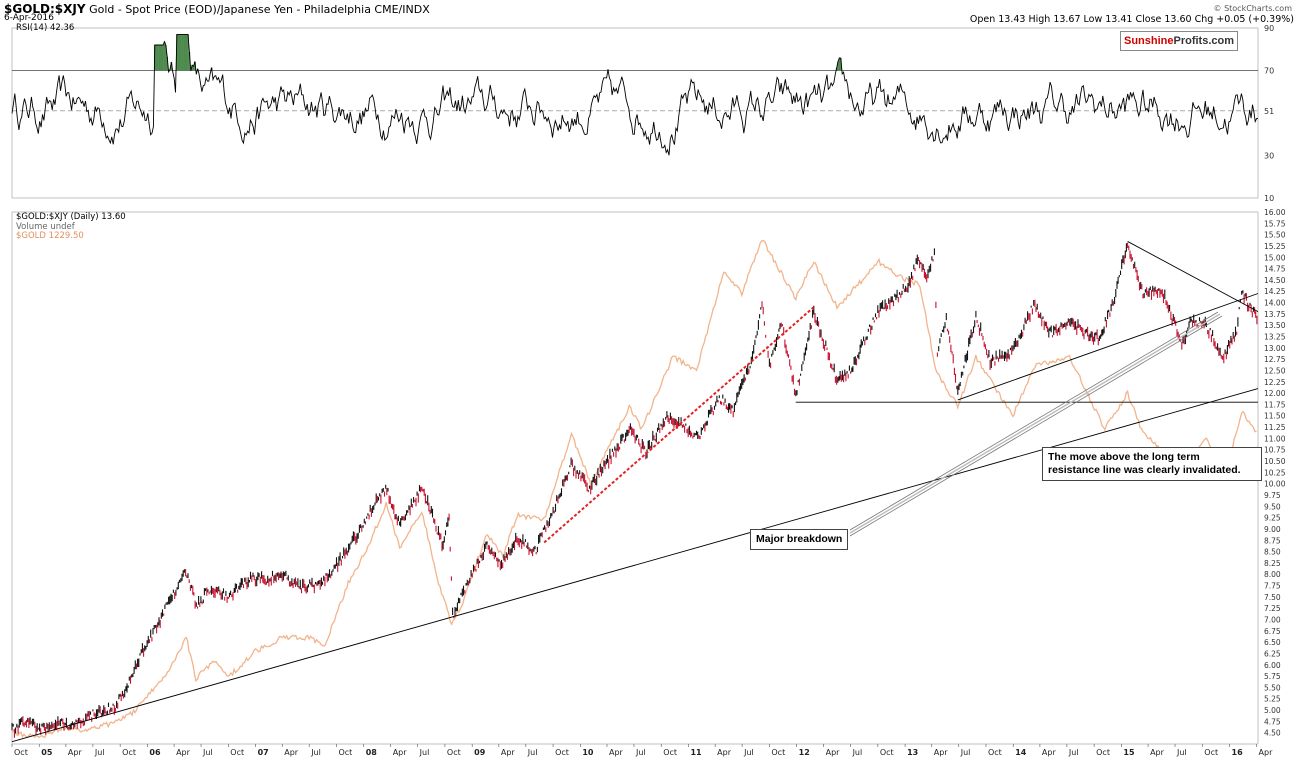  Describe the element at coordinates (1272, 529) in the screenshot. I see `price-tick-label: 9.00` at that location.